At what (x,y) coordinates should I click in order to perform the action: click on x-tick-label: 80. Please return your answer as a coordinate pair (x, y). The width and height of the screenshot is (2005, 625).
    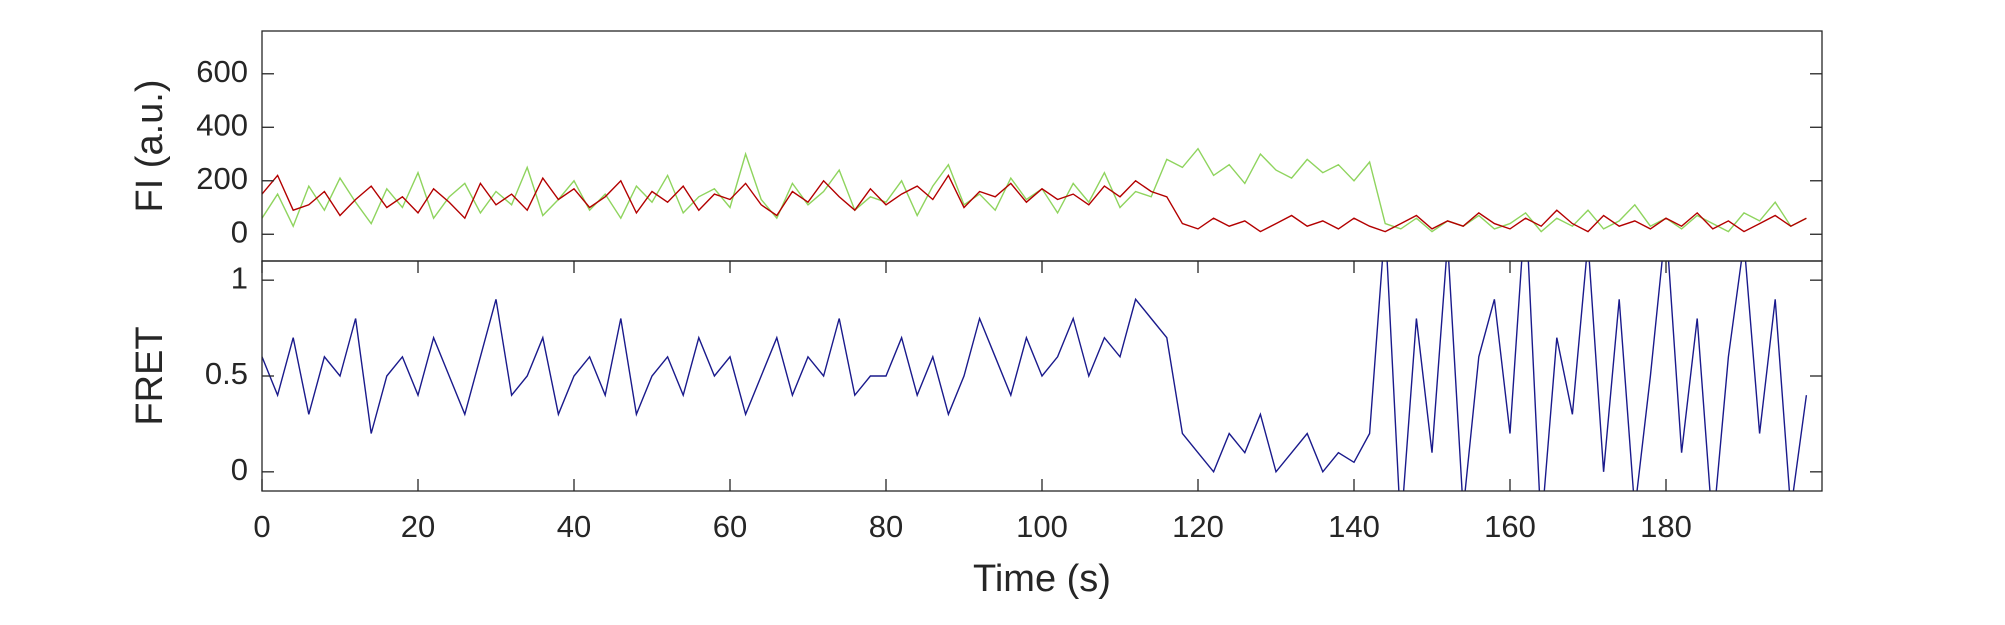
    Looking at the image, I should click on (886, 526).